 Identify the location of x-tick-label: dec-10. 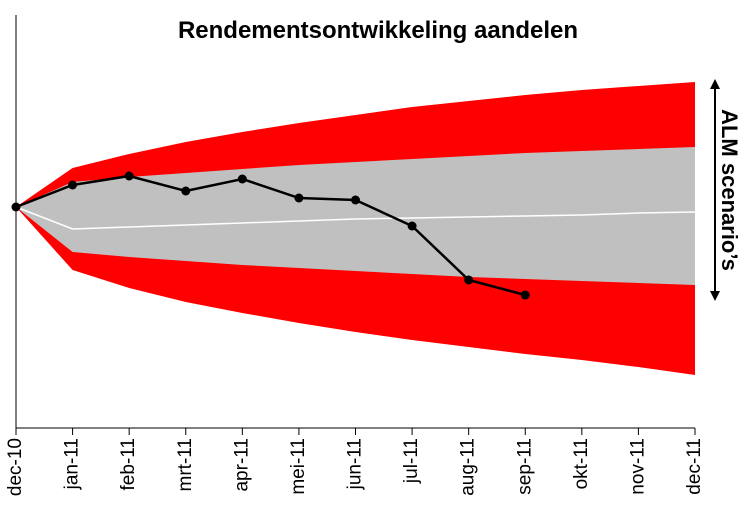
(15, 467).